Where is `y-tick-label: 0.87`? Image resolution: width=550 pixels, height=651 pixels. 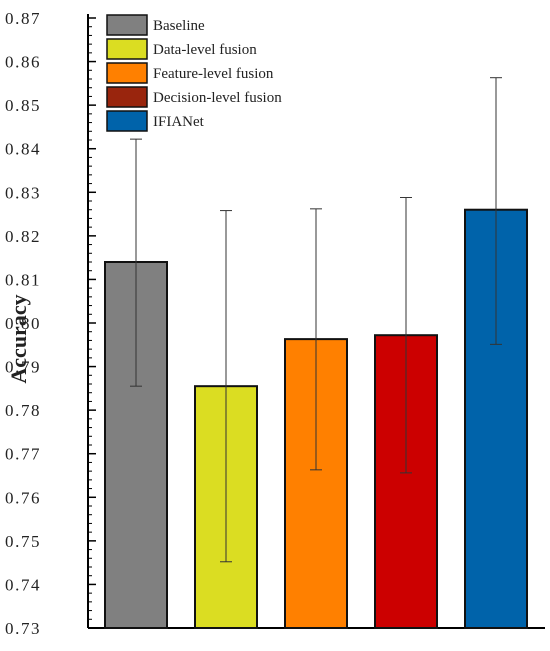 y-tick-label: 0.87 is located at coordinates (23, 18).